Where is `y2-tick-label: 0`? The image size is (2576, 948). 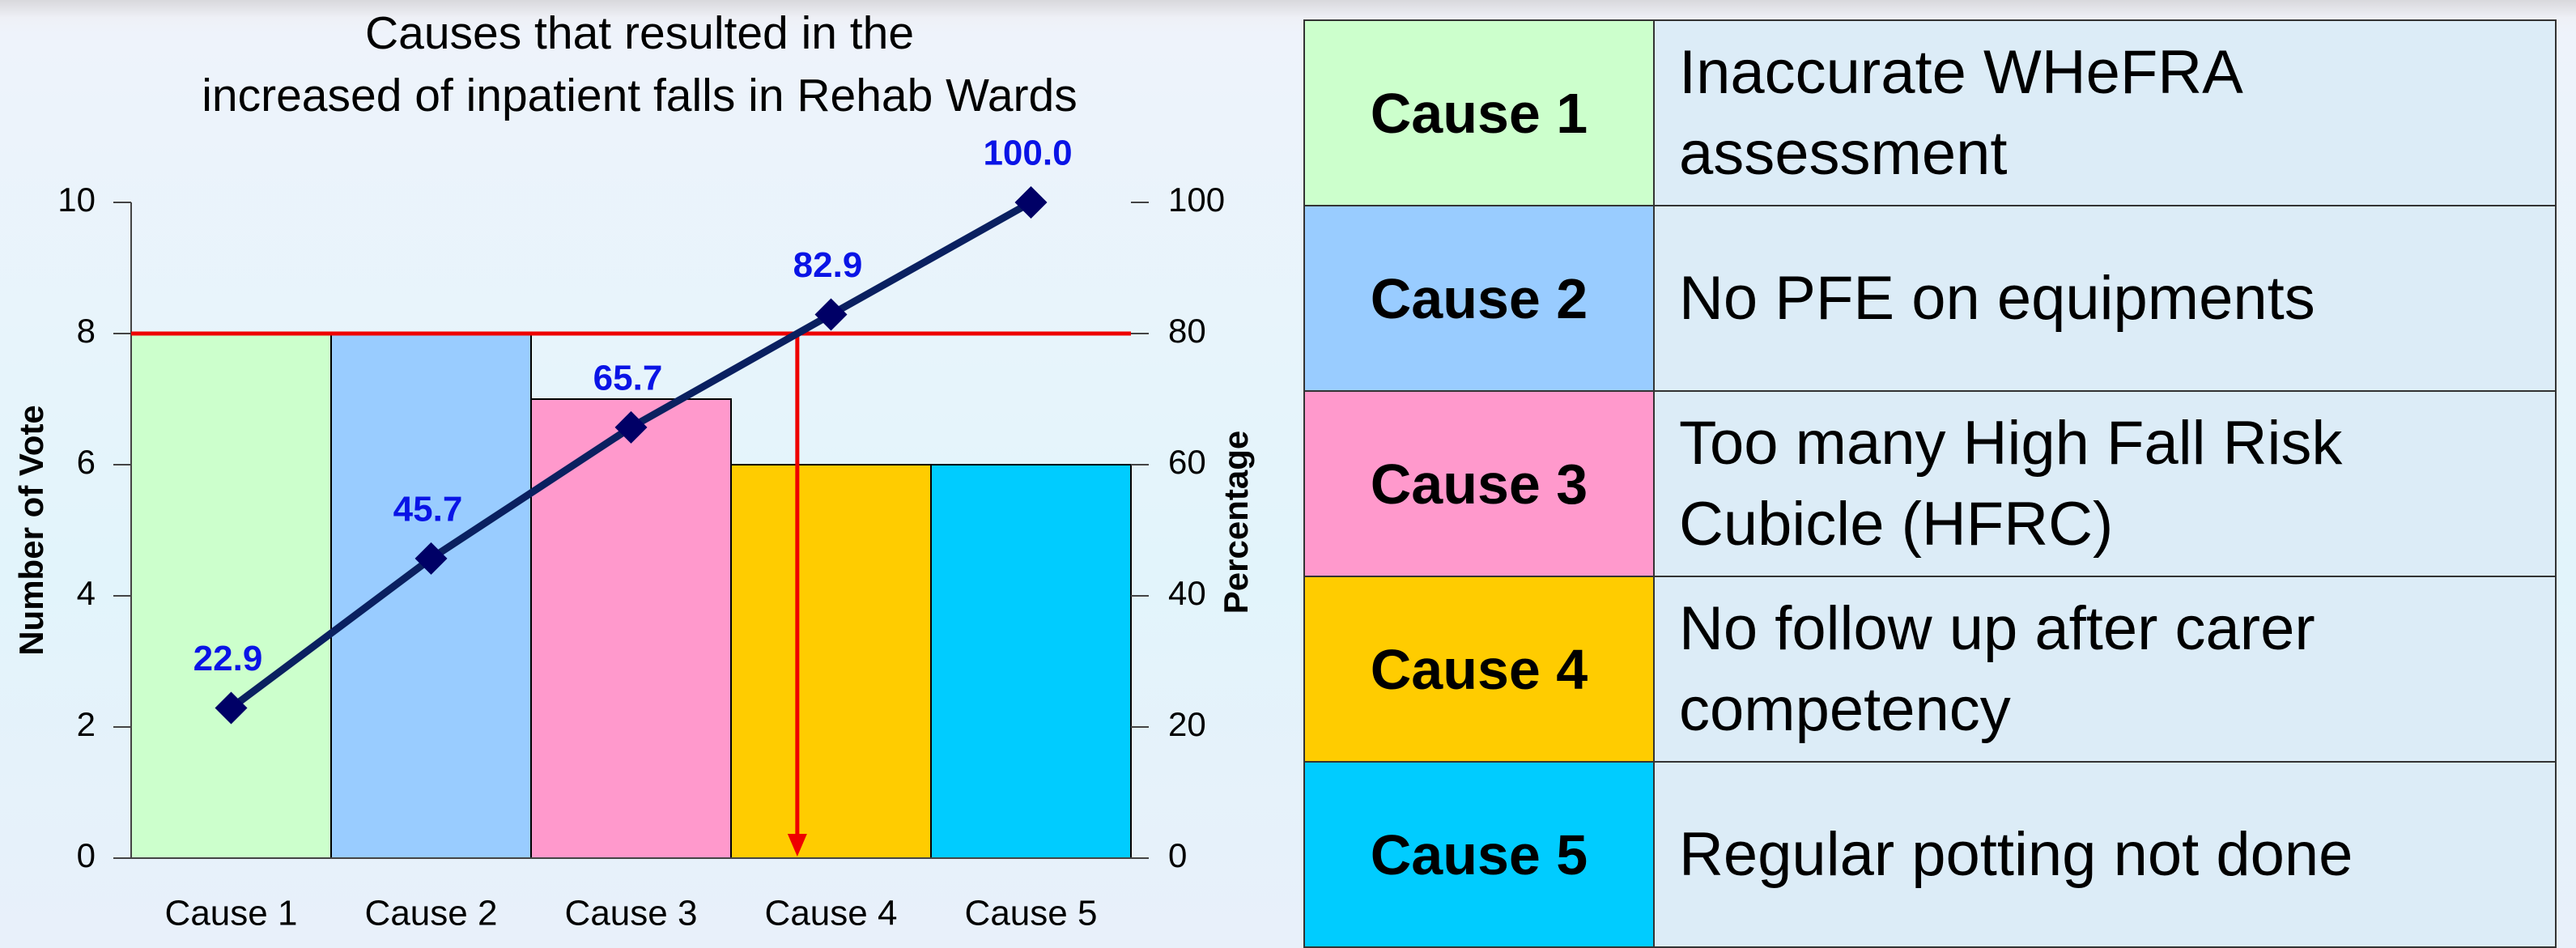 y2-tick-label: 0 is located at coordinates (1178, 855).